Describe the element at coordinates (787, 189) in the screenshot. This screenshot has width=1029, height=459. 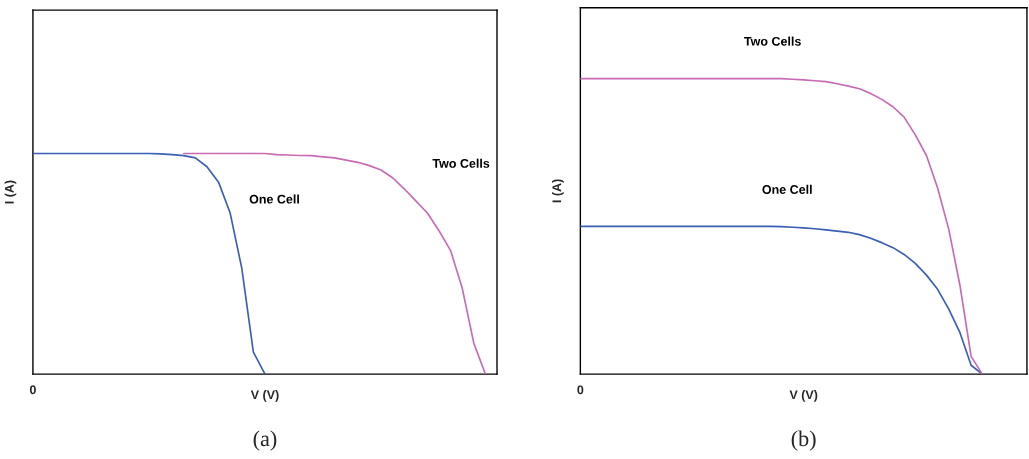
I see `text: One Cell` at that location.